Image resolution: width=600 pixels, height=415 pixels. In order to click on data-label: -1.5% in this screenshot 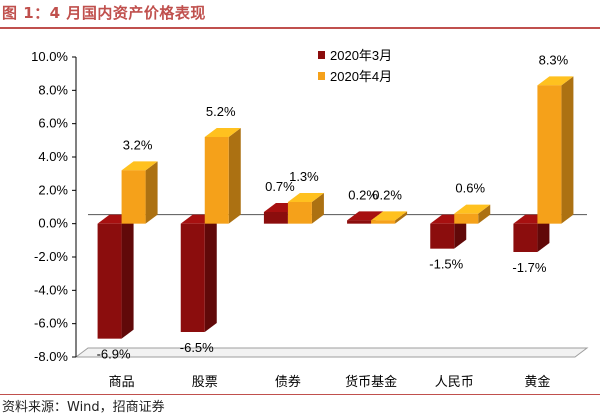, I will do `click(446, 264)`.